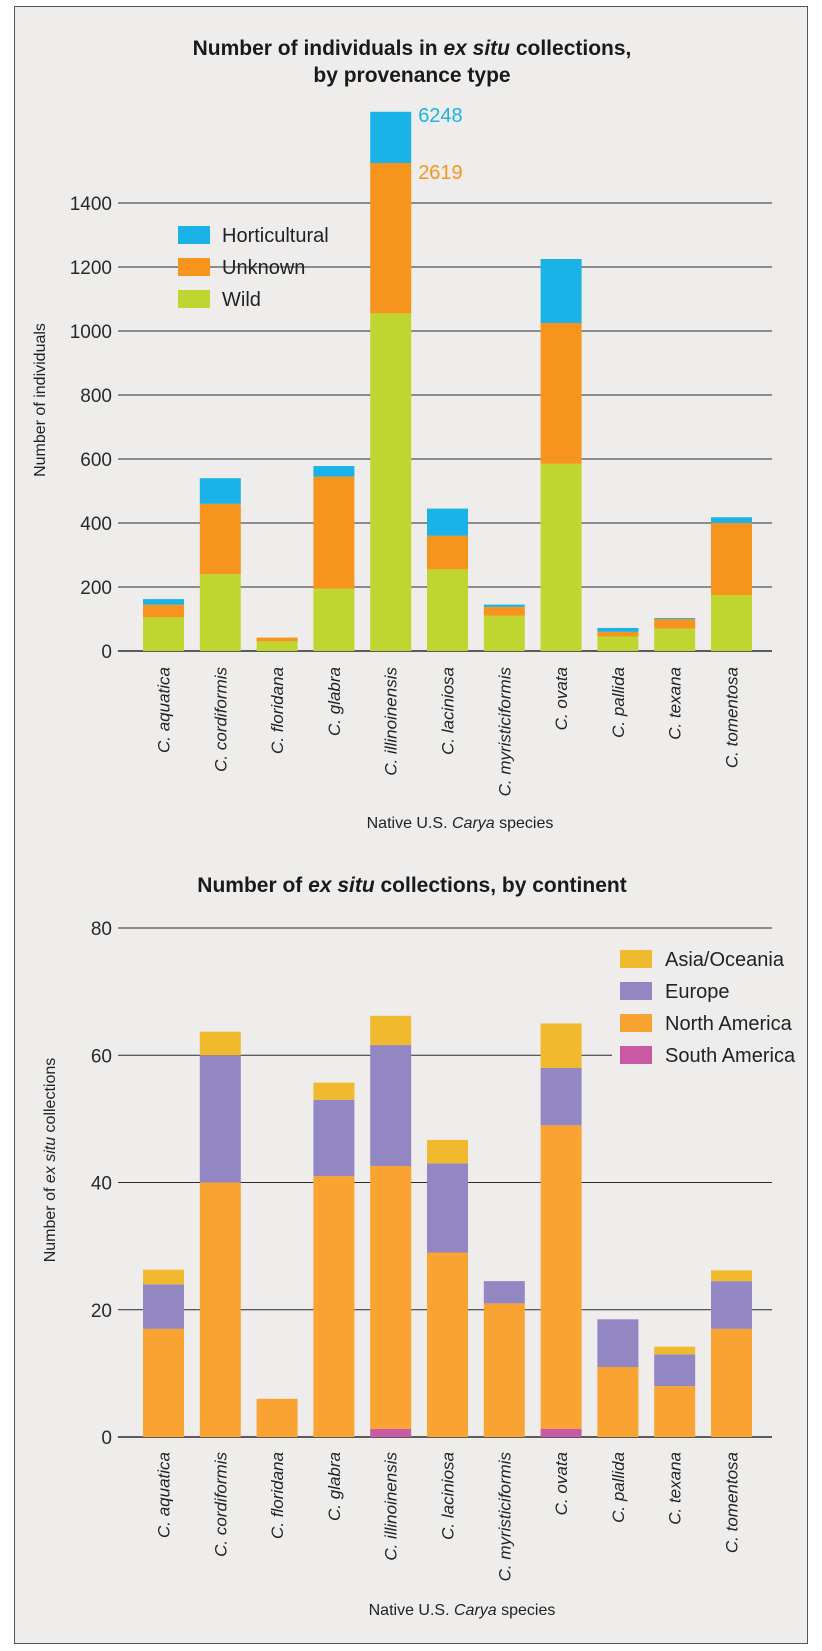 The height and width of the screenshot is (1651, 822). What do you see at coordinates (277, 1495) in the screenshot?
I see `chart2-category-label: C. floridana` at bounding box center [277, 1495].